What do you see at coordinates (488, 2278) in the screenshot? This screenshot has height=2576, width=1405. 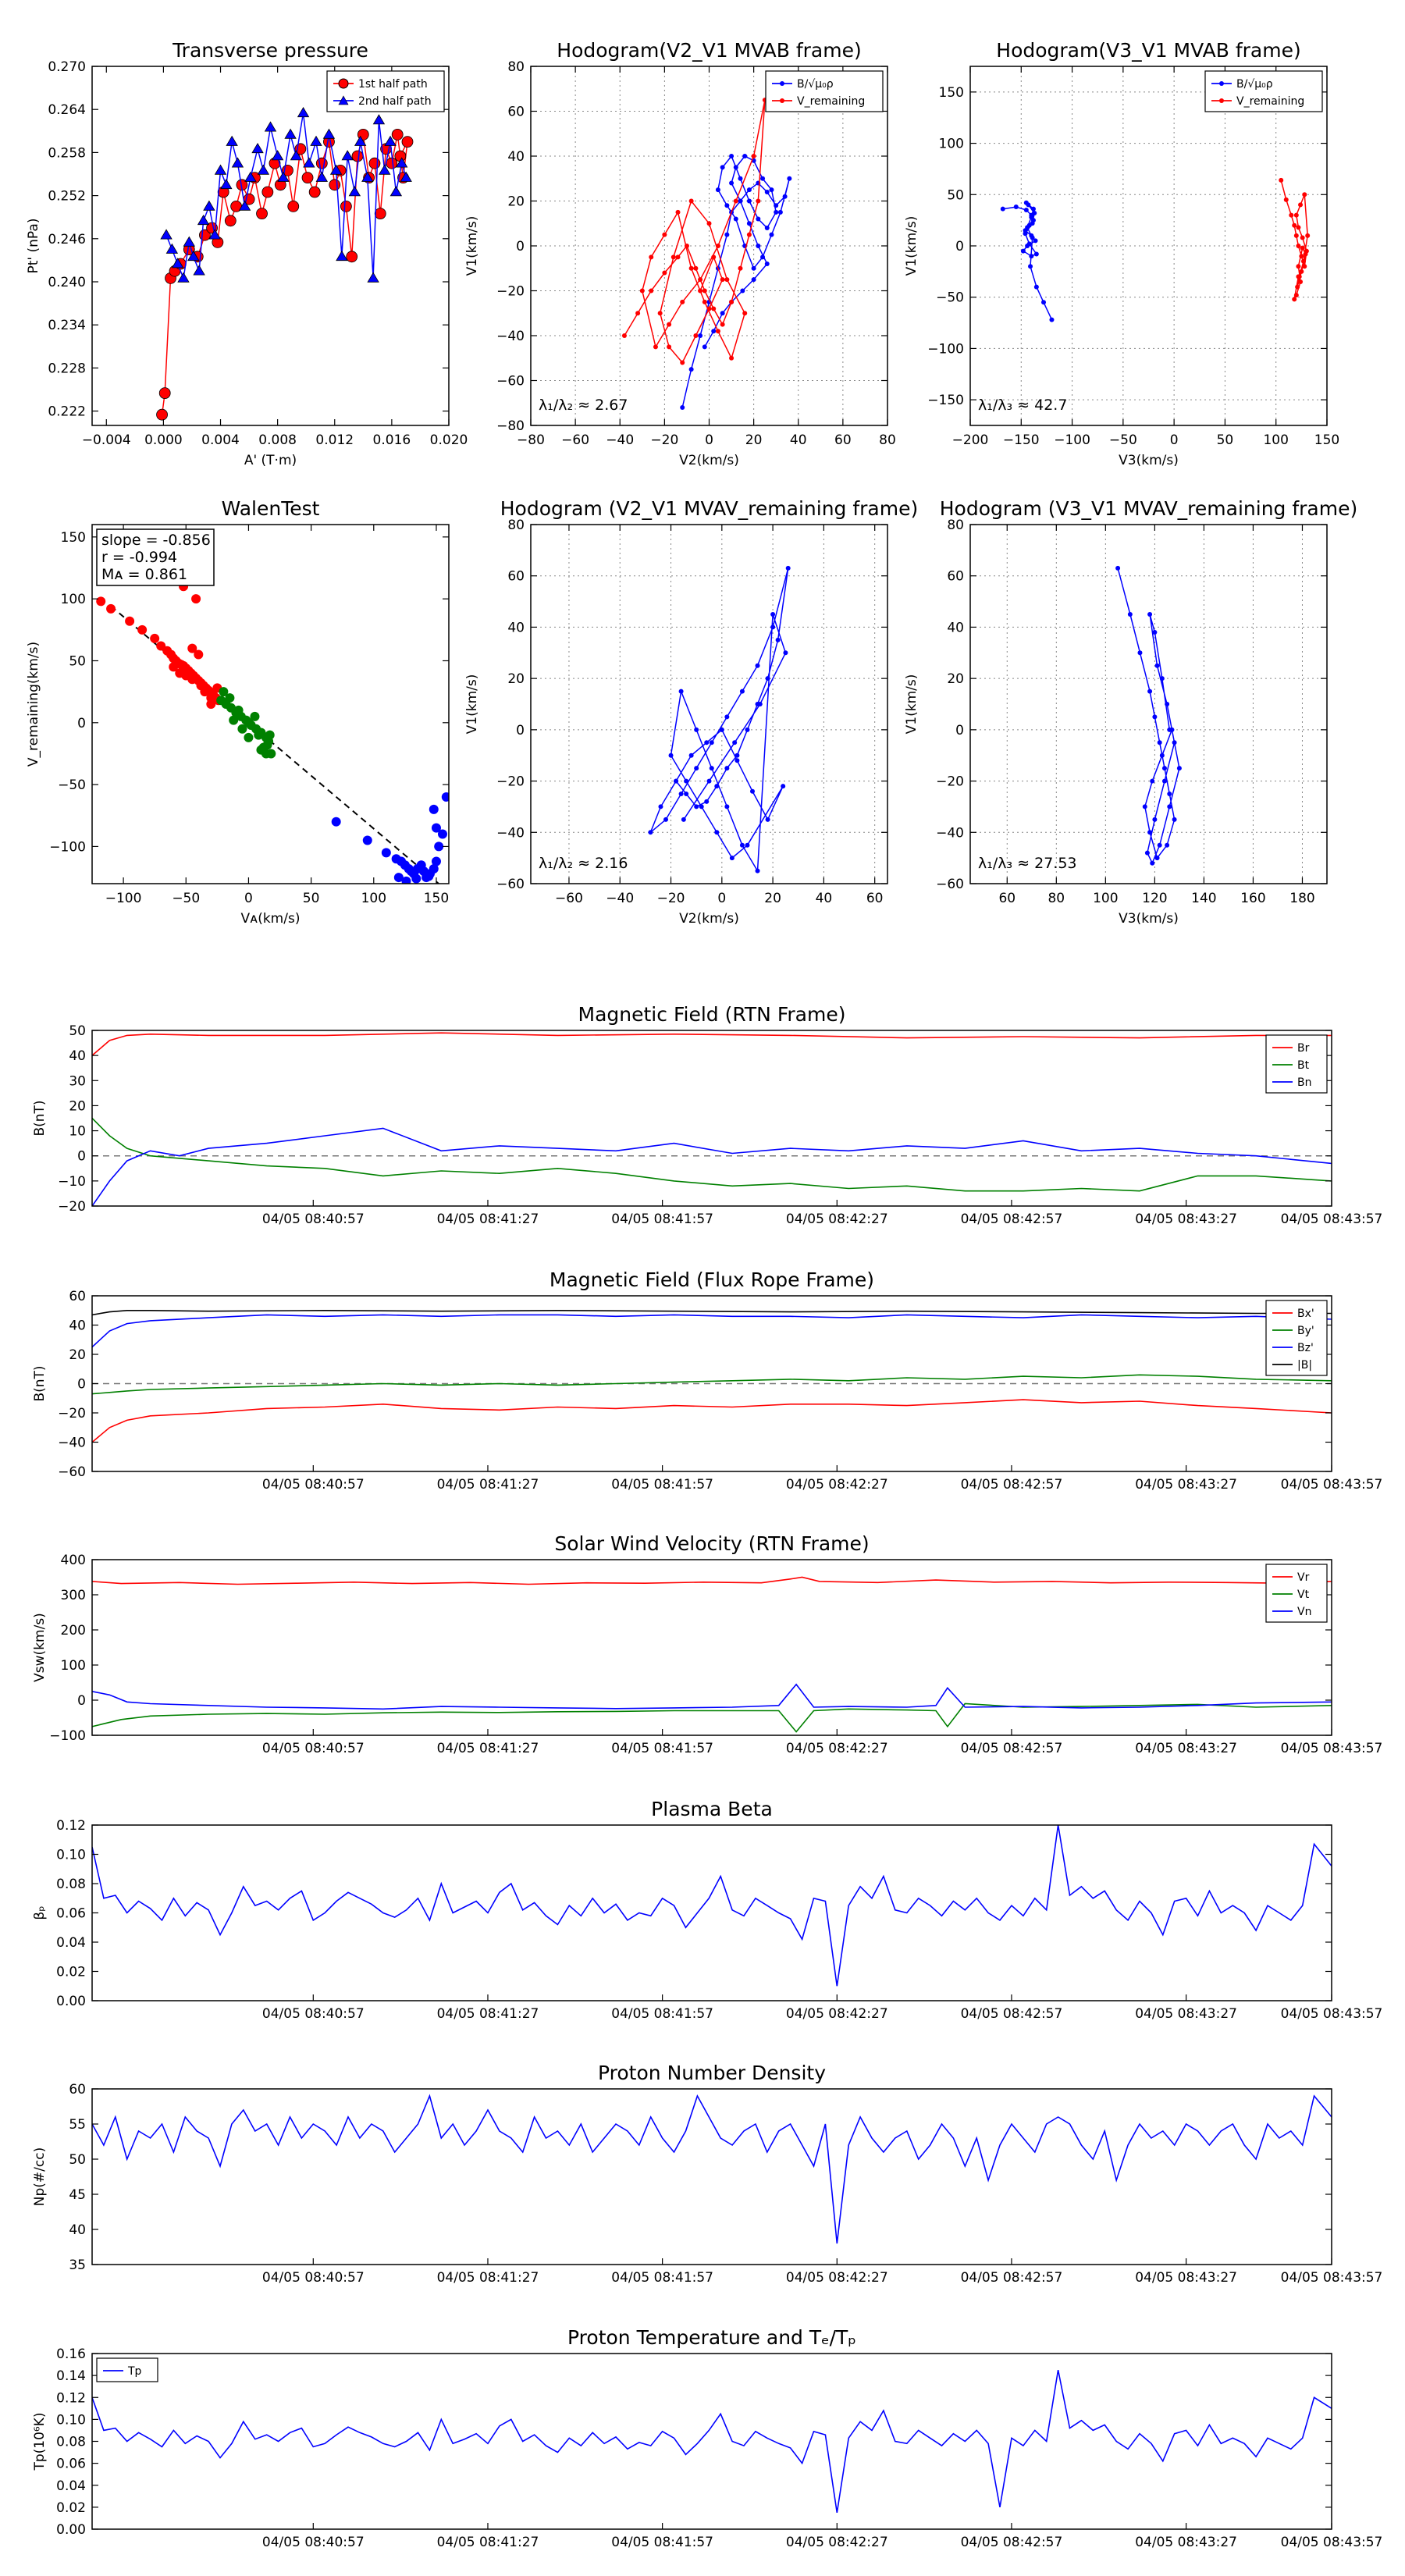 I see `x-tick-label: 04/05 08:41:27` at bounding box center [488, 2278].